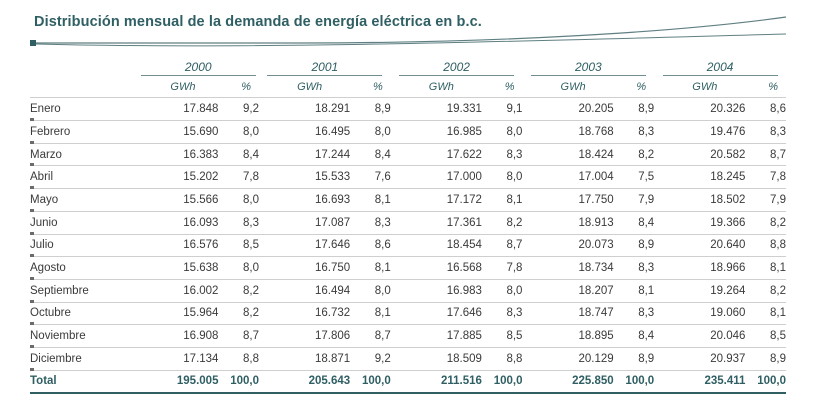  Describe the element at coordinates (305, 359) in the screenshot. I see `gwh-cell: 18.871` at that location.